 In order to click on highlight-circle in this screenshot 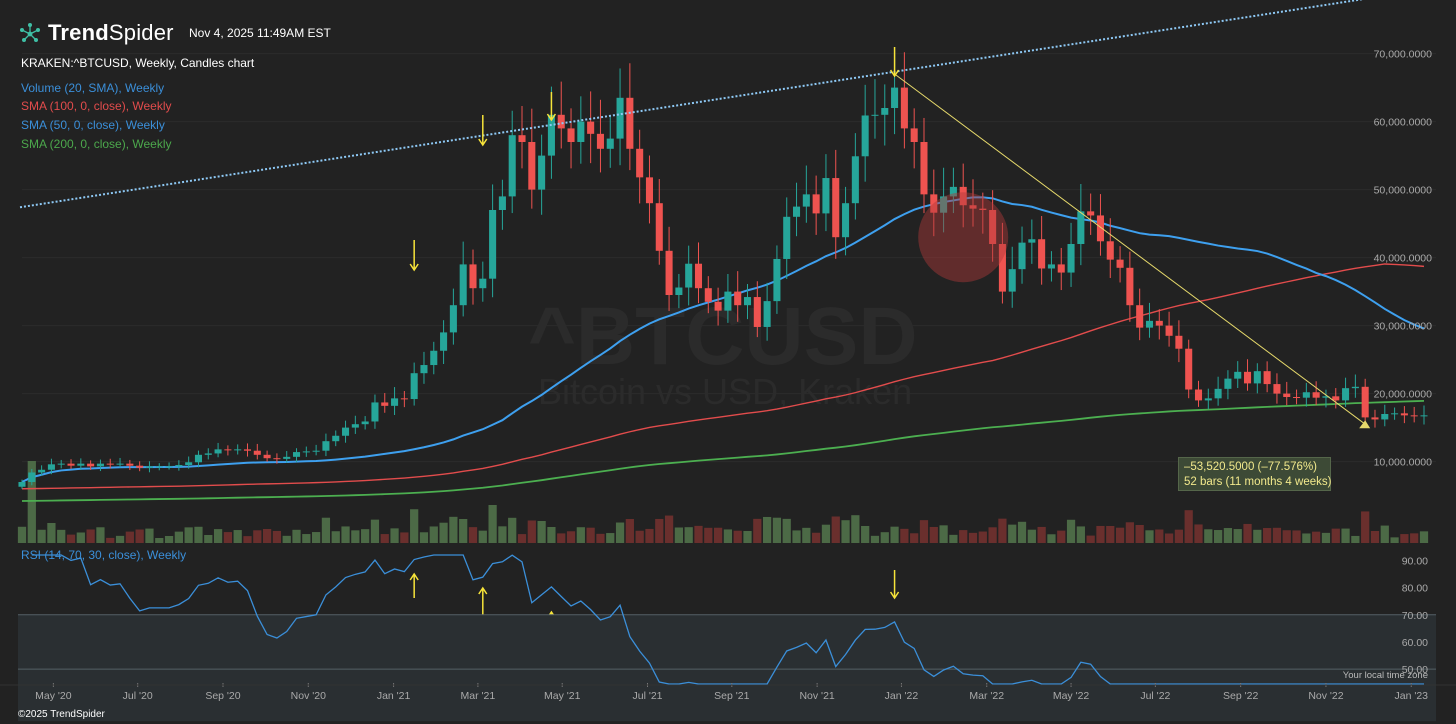, I will do `click(963, 237)`.